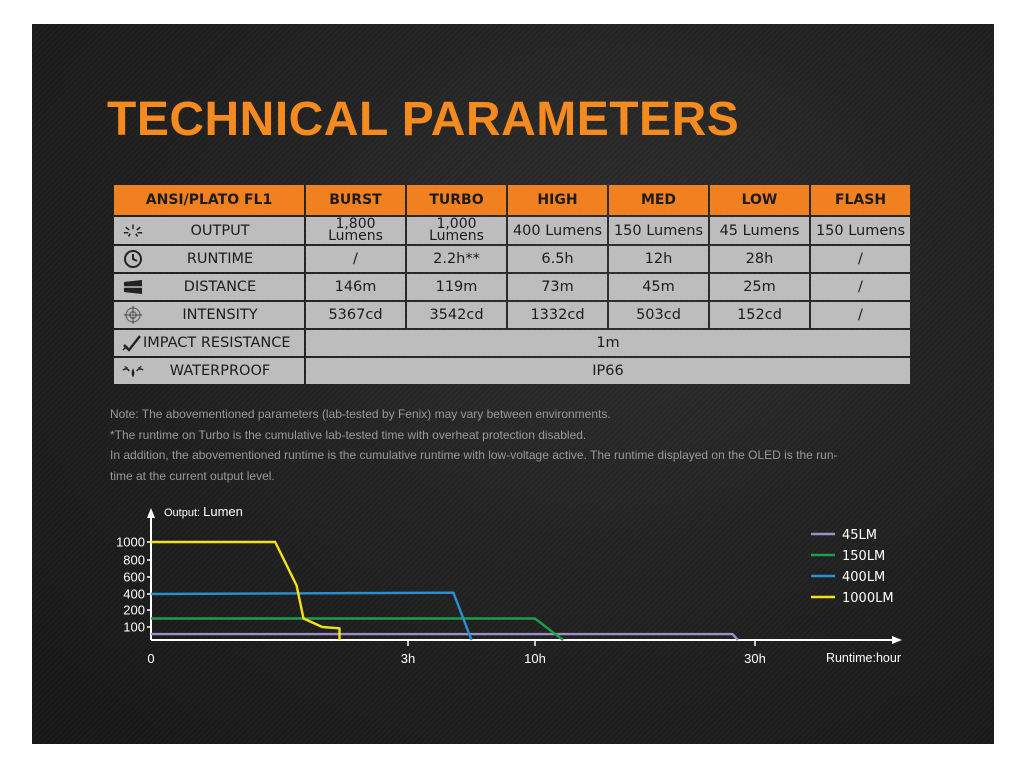 This screenshot has width=1024, height=768. Describe the element at coordinates (759, 200) in the screenshot. I see `header-low: LOW` at that location.